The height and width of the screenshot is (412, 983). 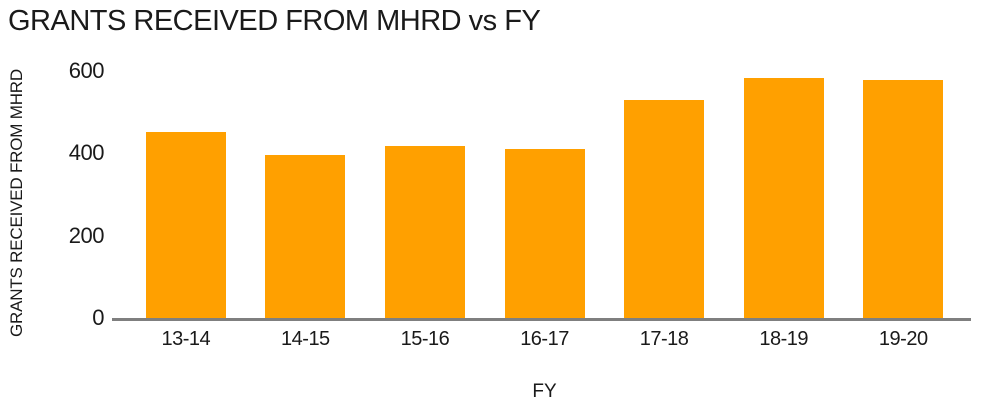 I want to click on x-tick-label: 19-20, so click(x=903, y=339).